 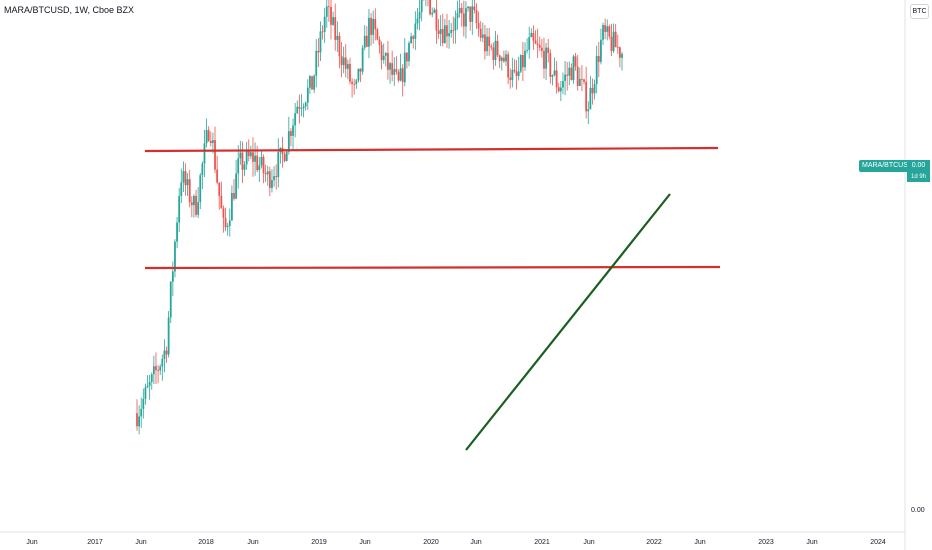 What do you see at coordinates (918, 510) in the screenshot?
I see `price-axis-tick: 0.00` at bounding box center [918, 510].